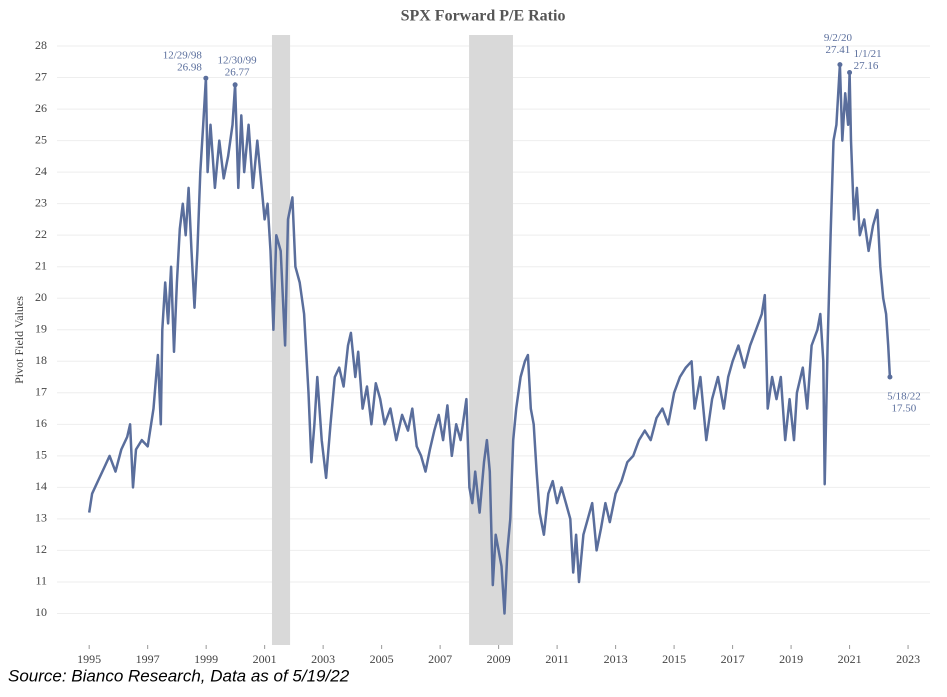  I want to click on x-tick-label: 2015, so click(674, 659).